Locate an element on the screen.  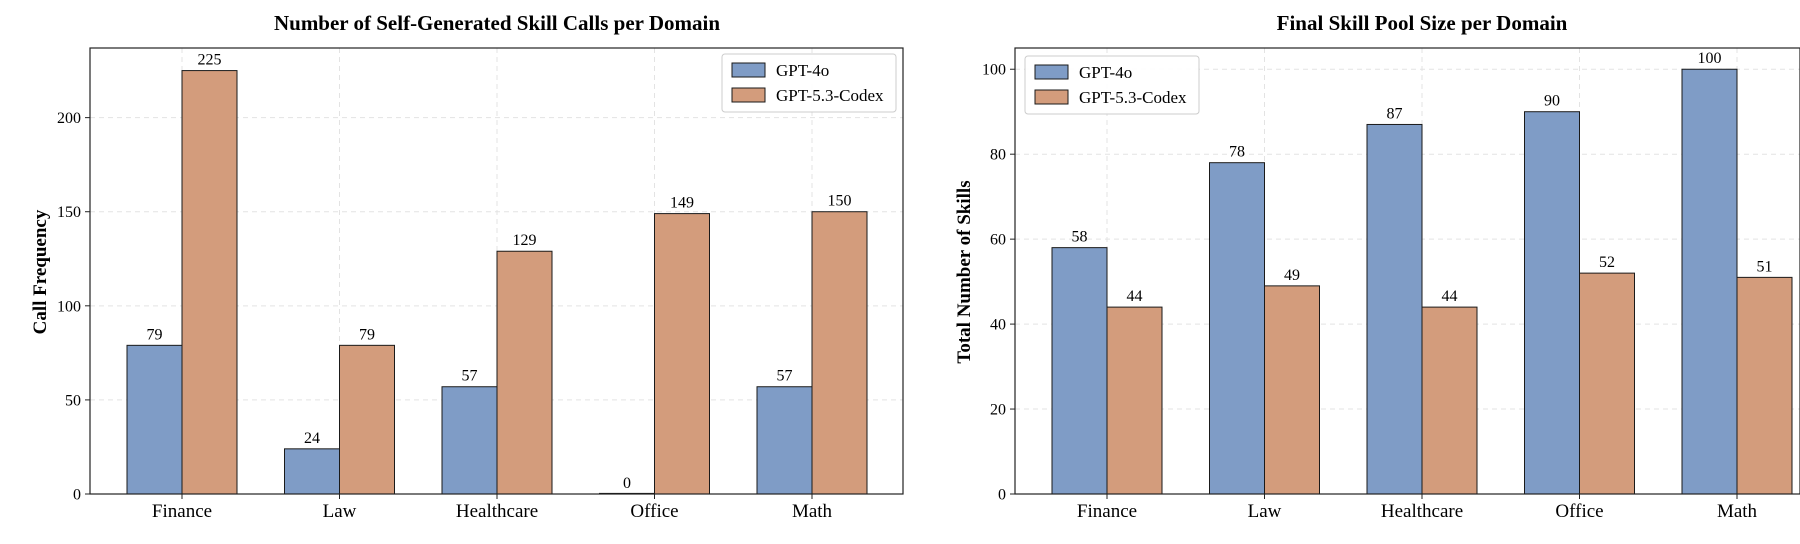
y-tick-label: 40 is located at coordinates (998, 325).